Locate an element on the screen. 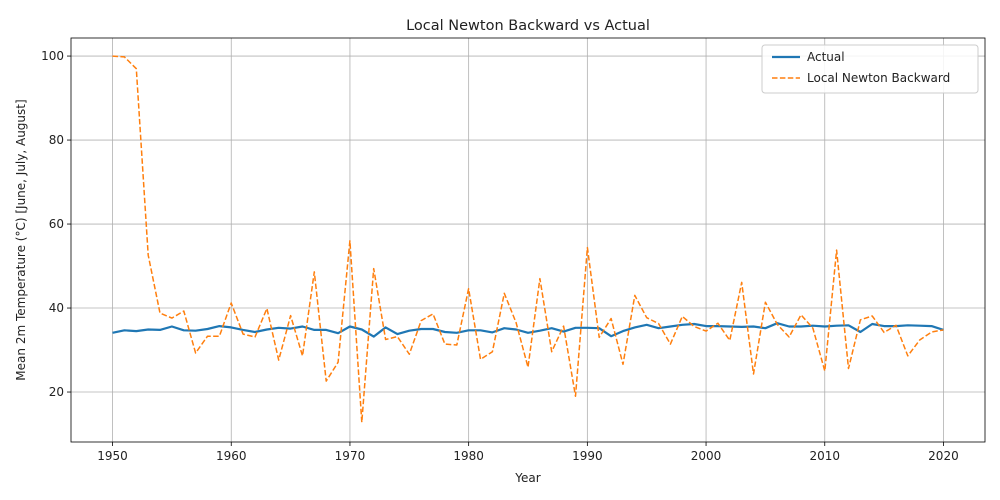 The image size is (1000, 500). series-line-actual is located at coordinates (528, 330).